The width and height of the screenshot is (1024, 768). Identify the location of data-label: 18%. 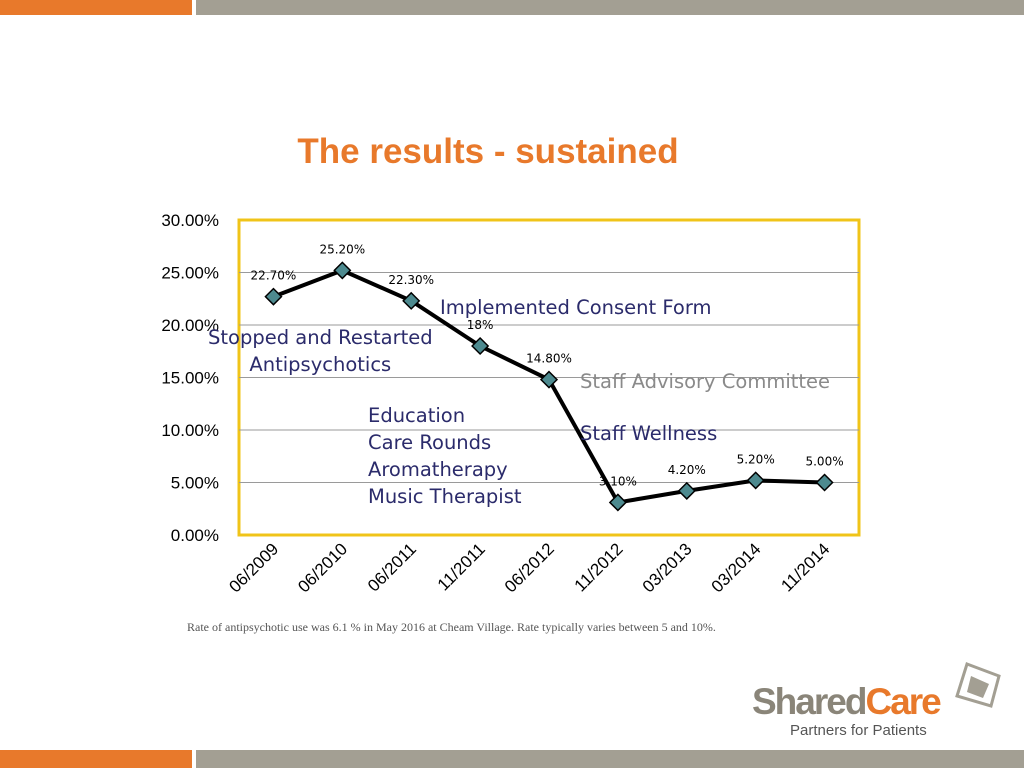
(480, 325).